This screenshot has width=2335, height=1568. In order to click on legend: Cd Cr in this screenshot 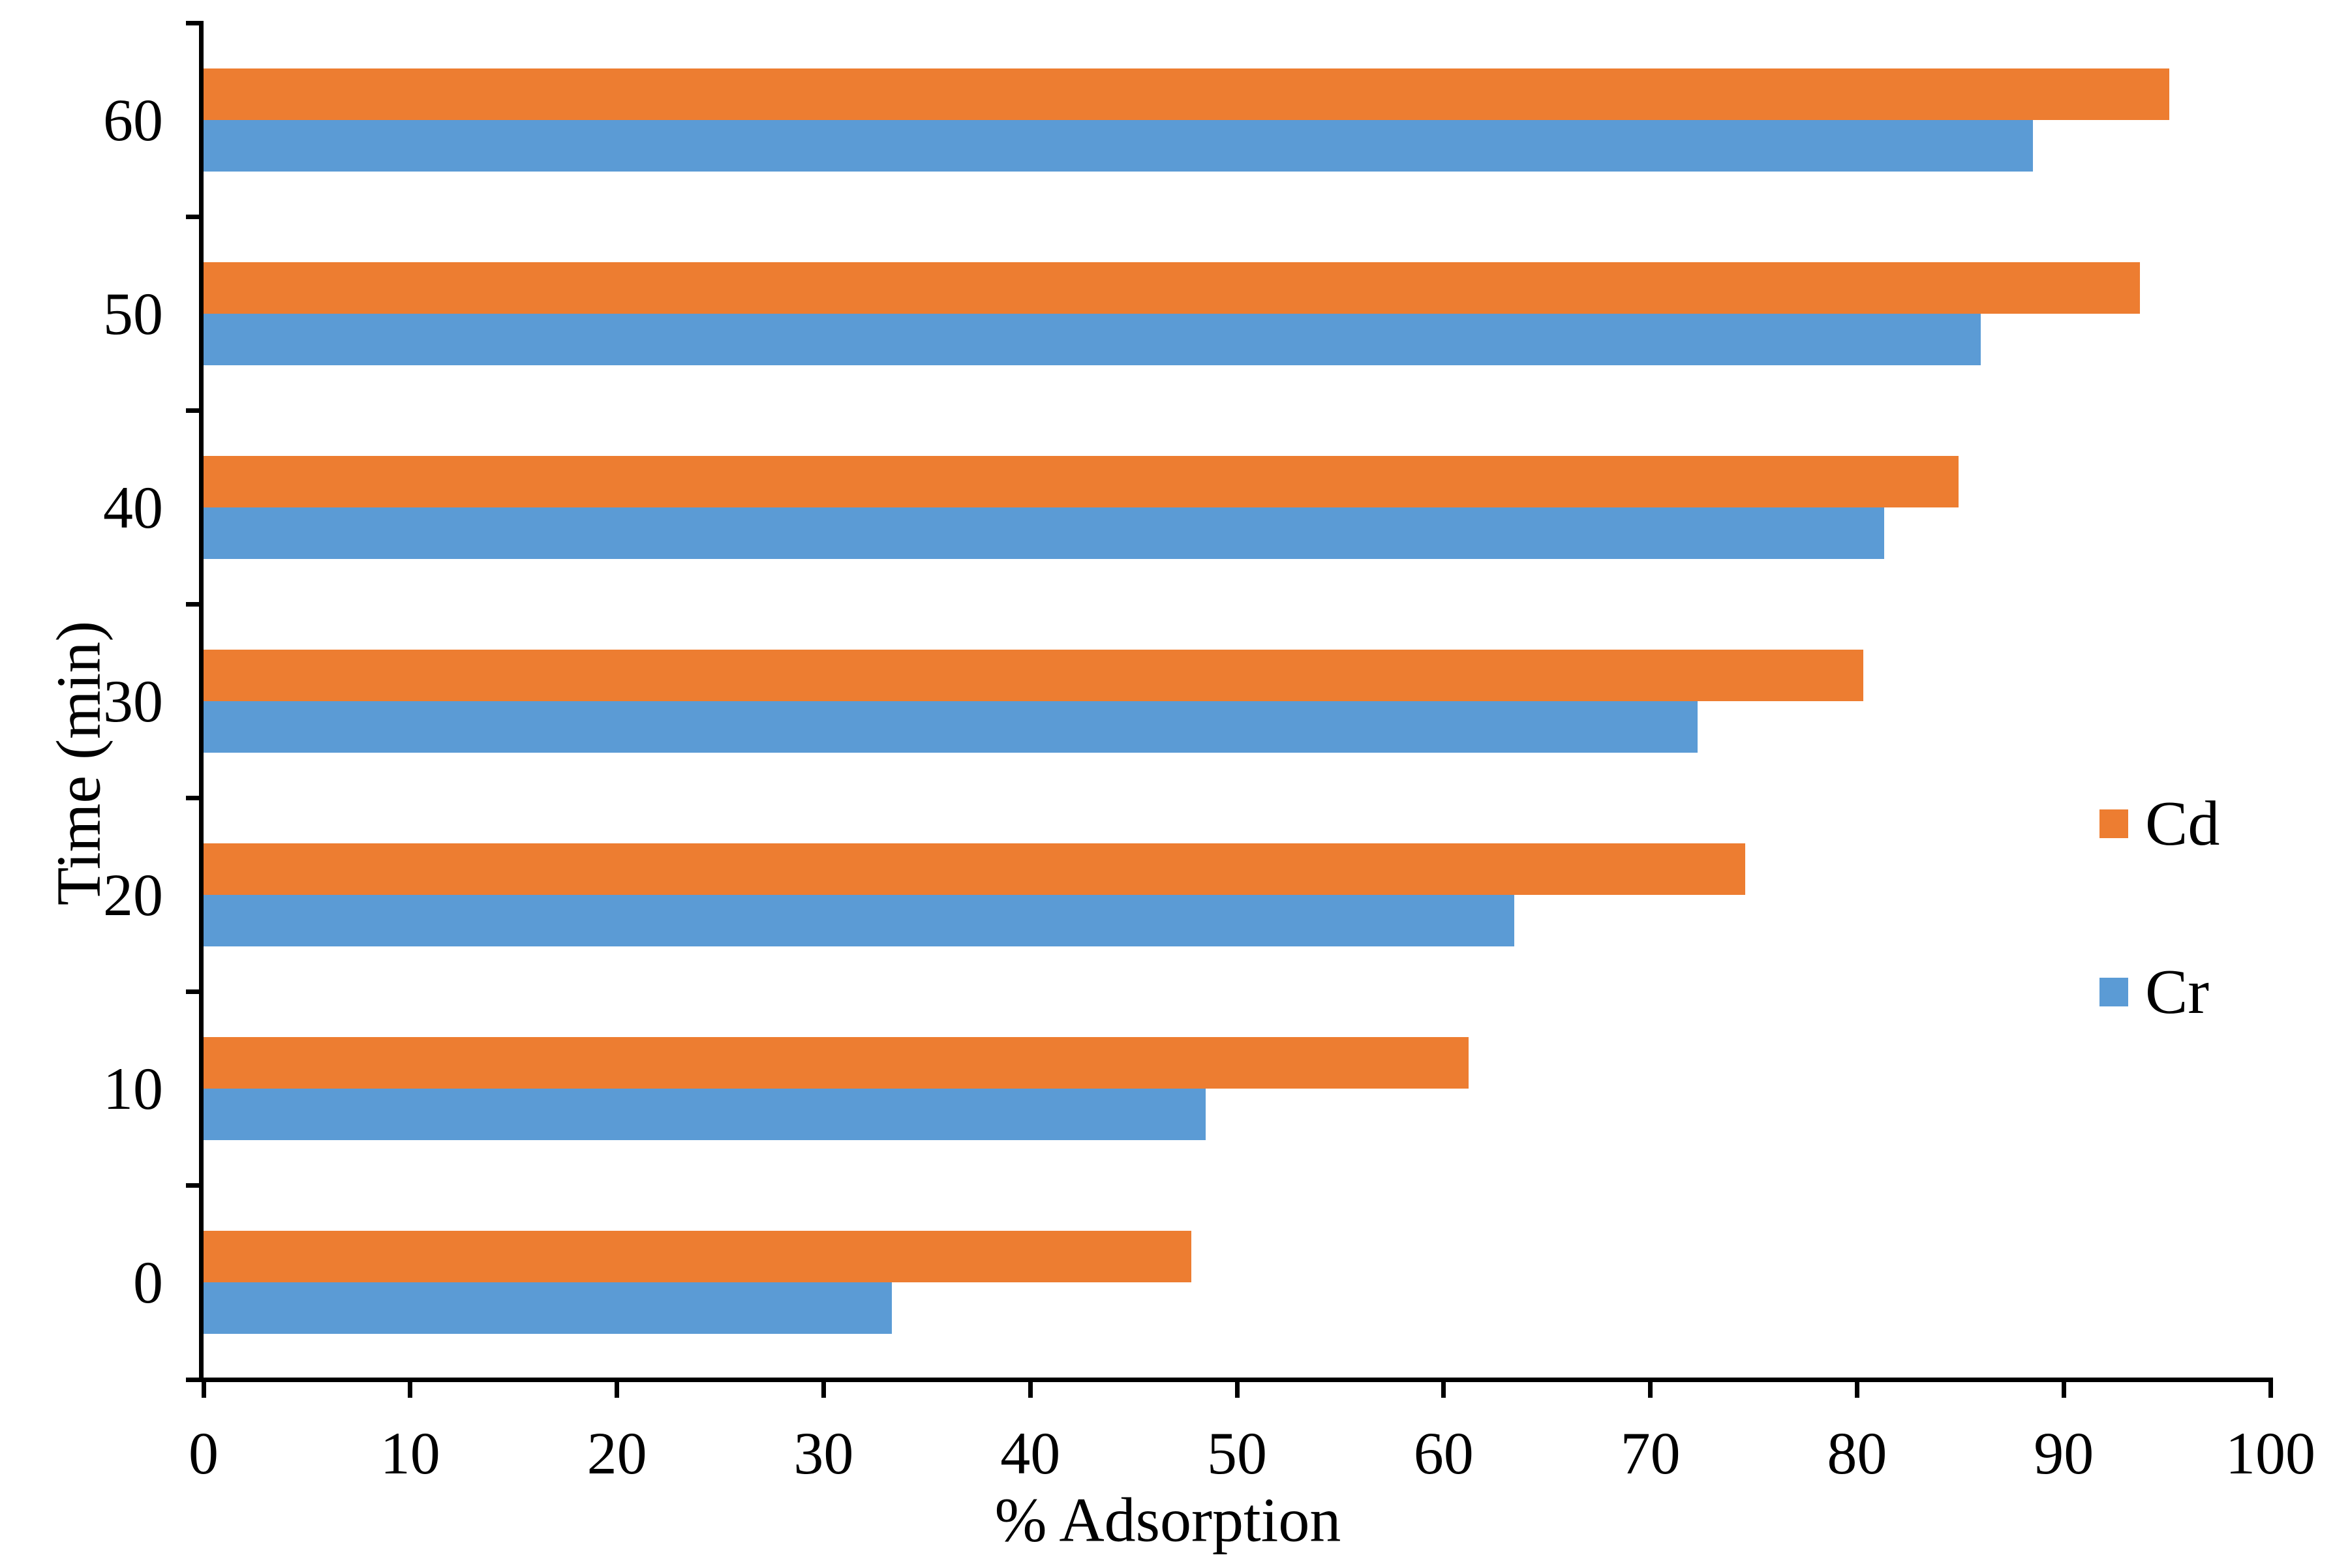, I will do `click(2159, 956)`.